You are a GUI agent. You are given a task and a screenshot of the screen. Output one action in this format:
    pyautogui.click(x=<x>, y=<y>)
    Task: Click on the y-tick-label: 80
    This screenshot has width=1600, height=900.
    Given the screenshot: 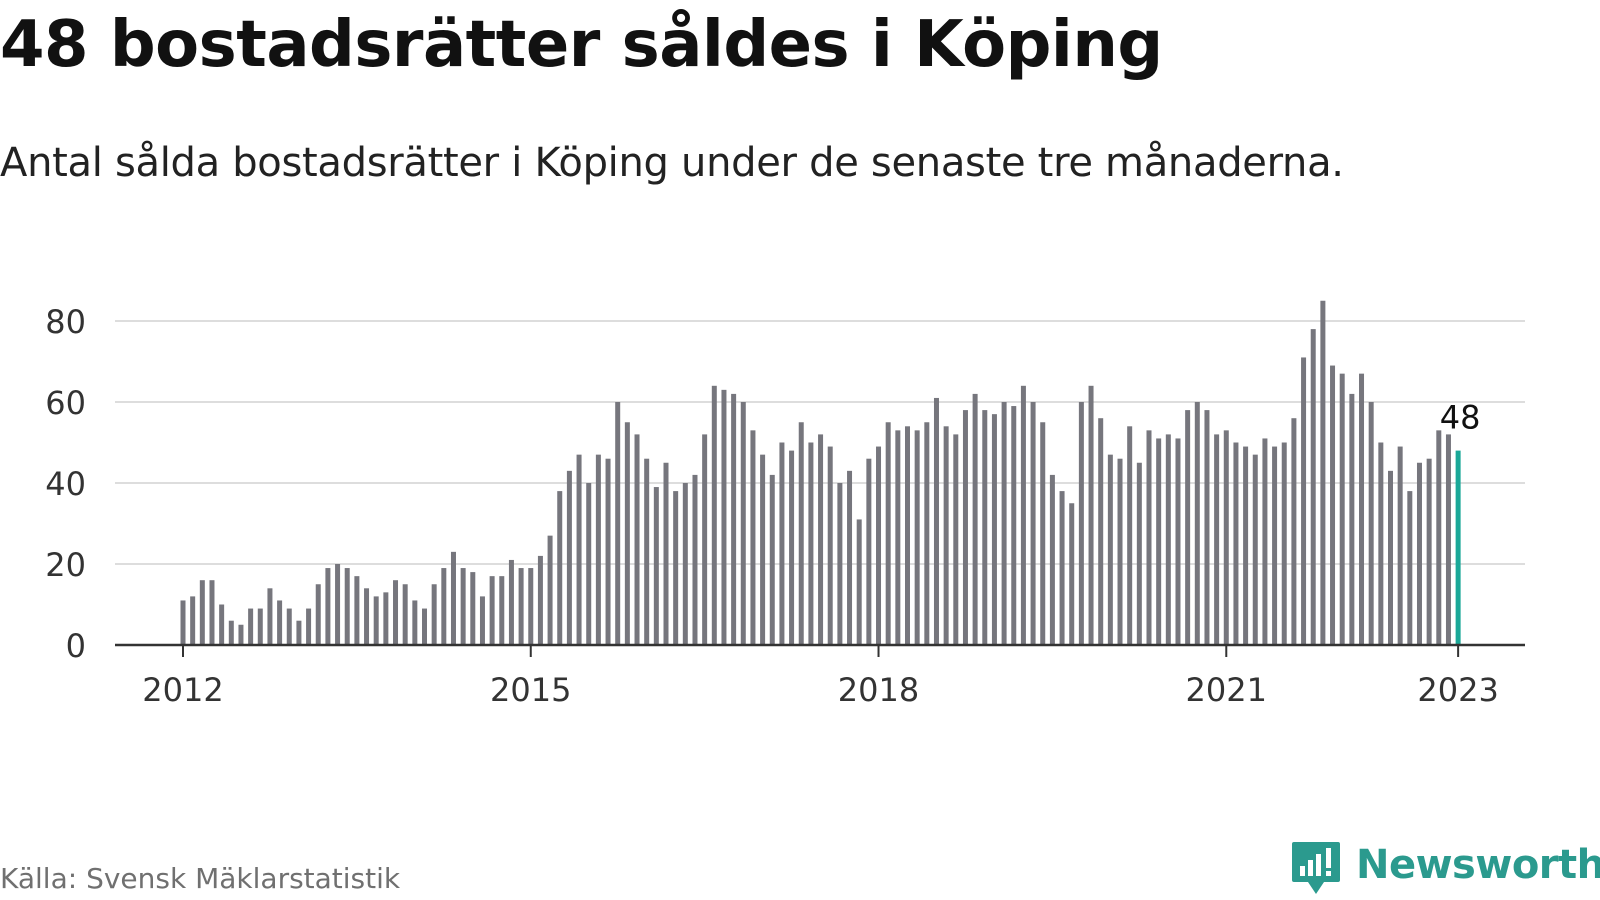 What is the action you would take?
    pyautogui.click(x=65, y=322)
    